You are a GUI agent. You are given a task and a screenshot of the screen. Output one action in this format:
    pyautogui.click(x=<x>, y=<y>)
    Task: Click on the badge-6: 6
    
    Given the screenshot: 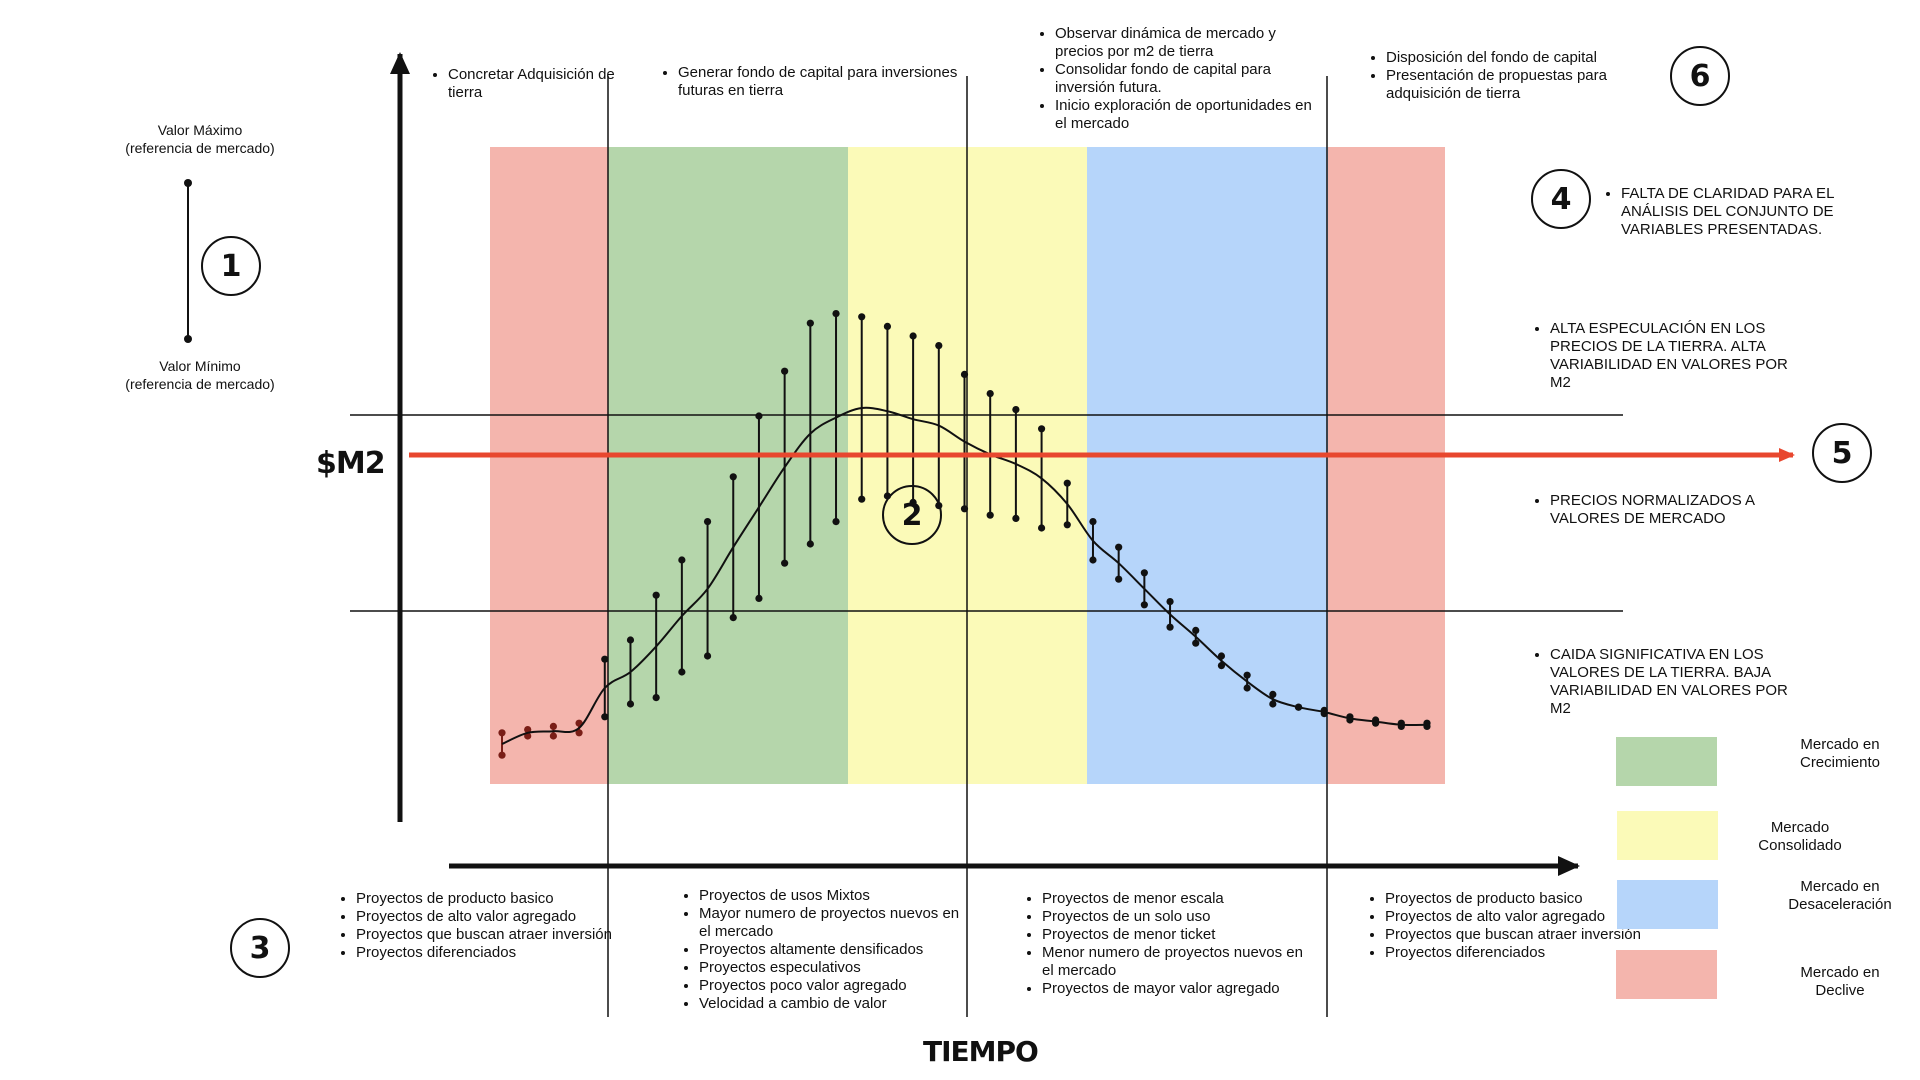 What is the action you would take?
    pyautogui.click(x=1700, y=76)
    